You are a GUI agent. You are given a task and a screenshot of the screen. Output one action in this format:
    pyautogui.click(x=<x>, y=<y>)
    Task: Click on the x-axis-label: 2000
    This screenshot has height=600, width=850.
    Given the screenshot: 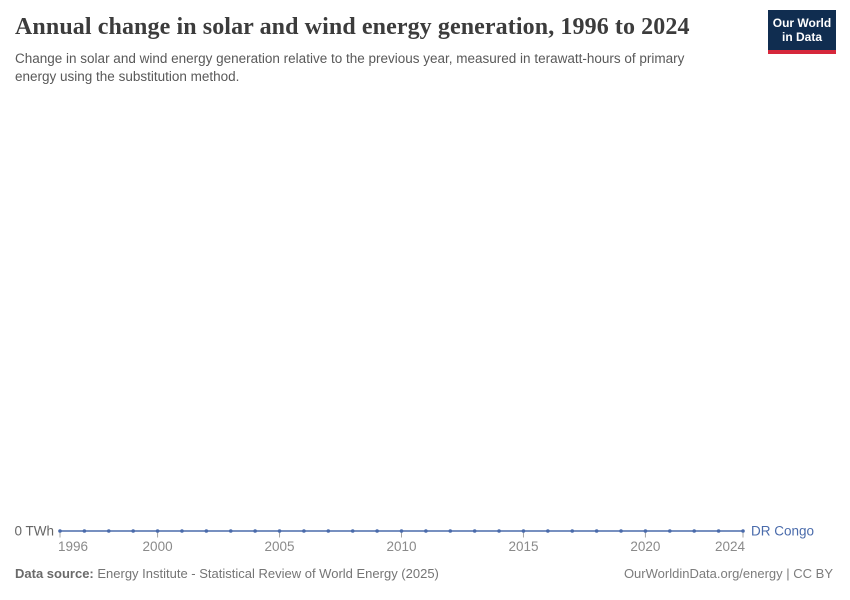 What is the action you would take?
    pyautogui.click(x=158, y=546)
    